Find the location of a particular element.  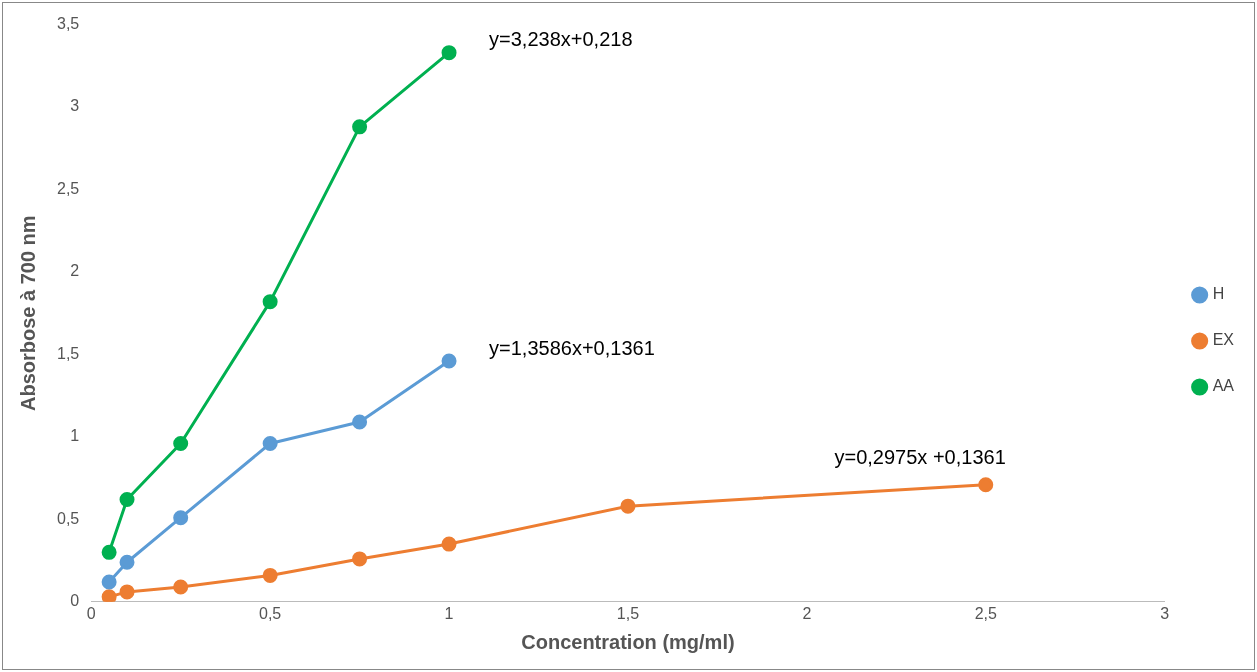

x-tick-label: 0,5 is located at coordinates (270, 613).